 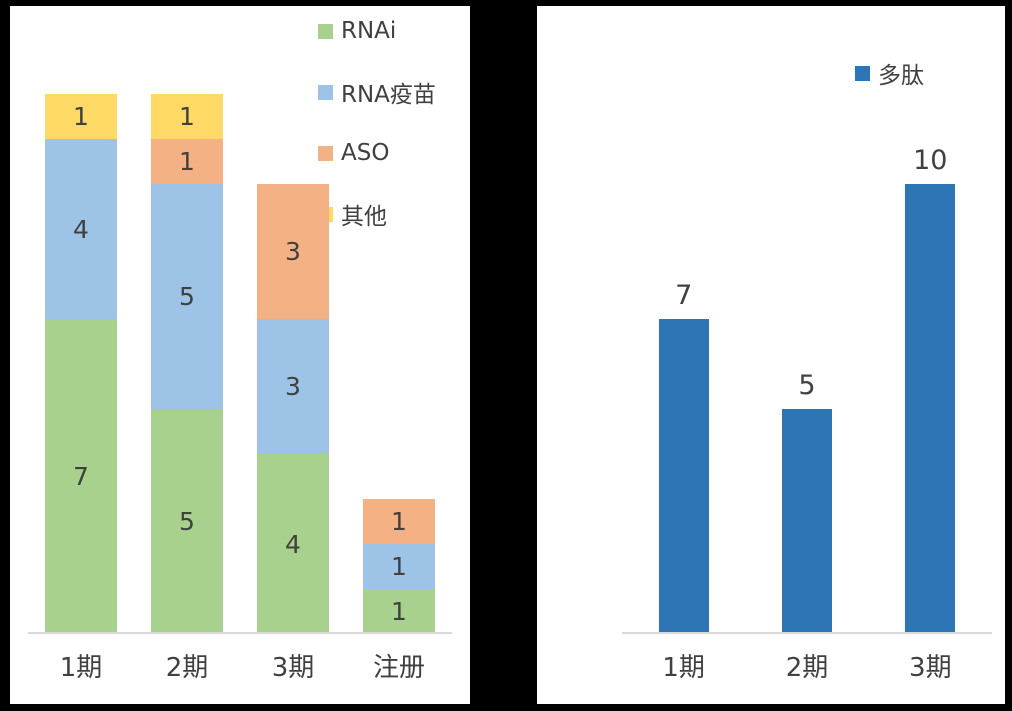 I want to click on bar-segment-ASO: 3, so click(x=293, y=251).